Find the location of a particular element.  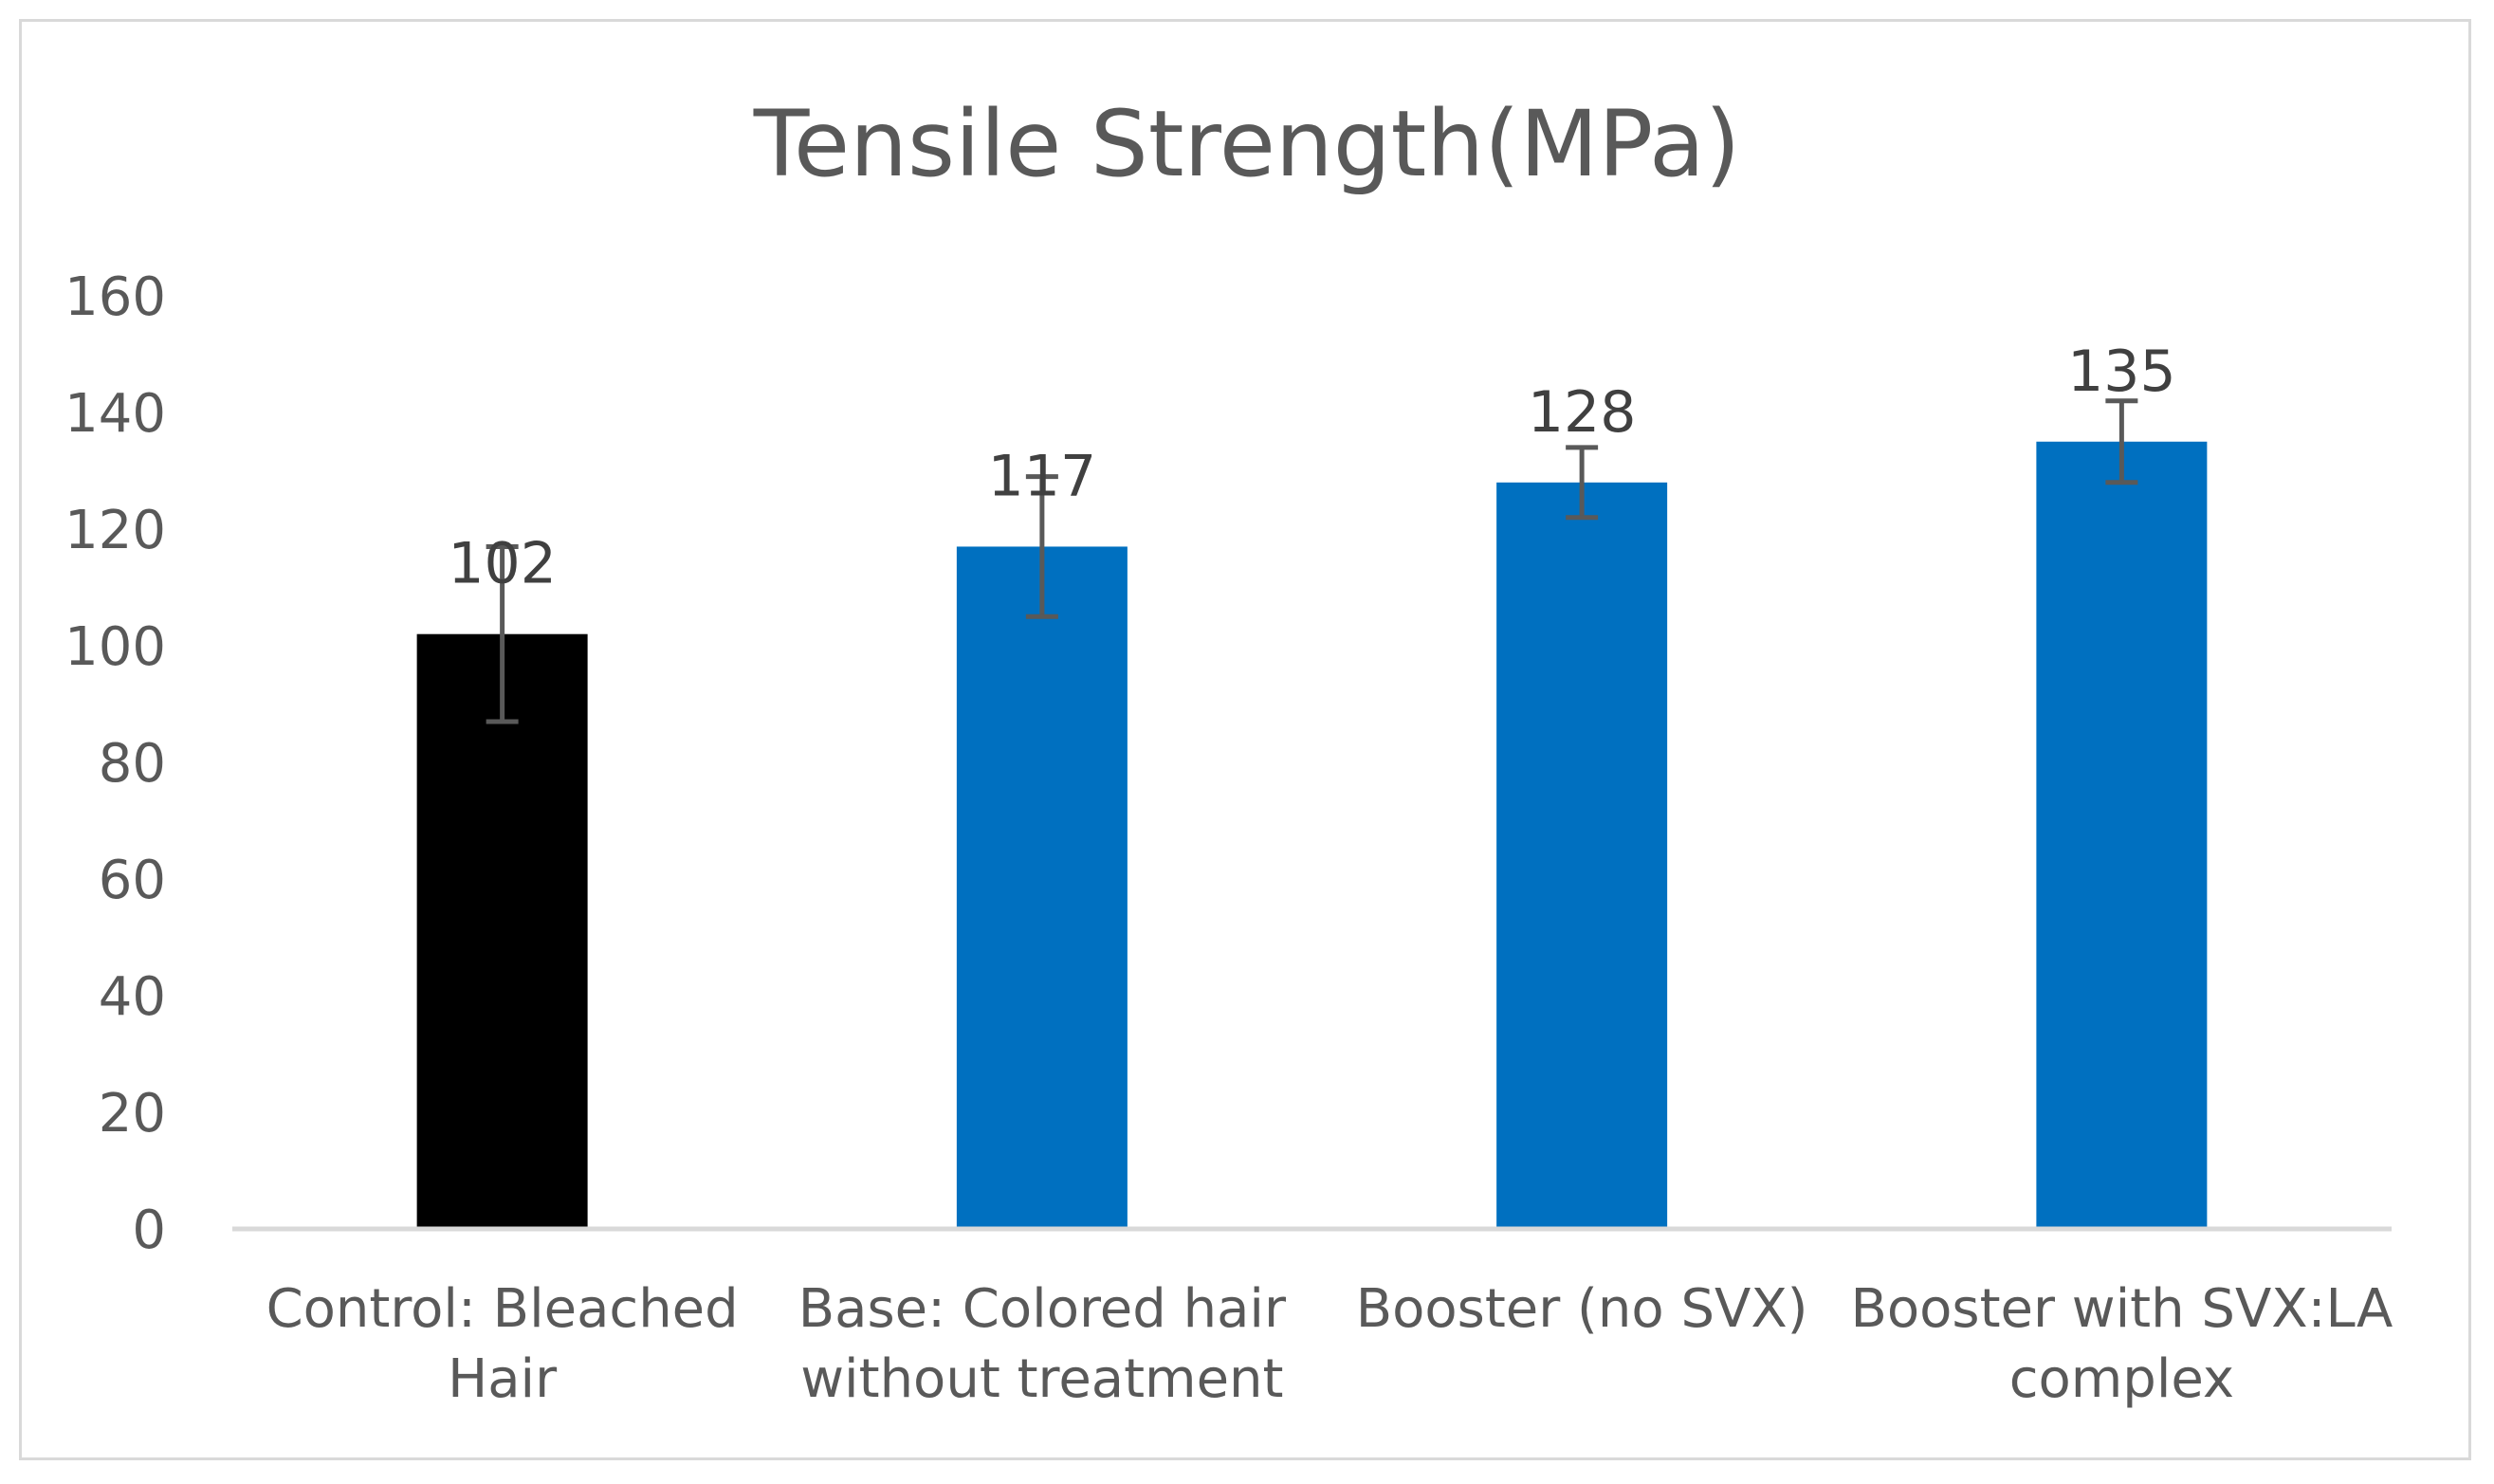

x-tick-label-line: Booster (no SVX) is located at coordinates (1582, 1309).